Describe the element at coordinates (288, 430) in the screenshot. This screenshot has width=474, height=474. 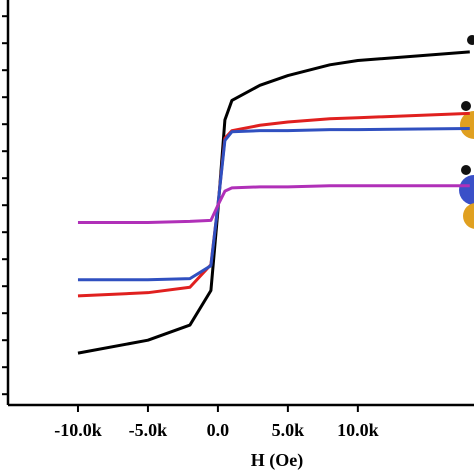
I see `x-tick-label: 5.0k` at that location.